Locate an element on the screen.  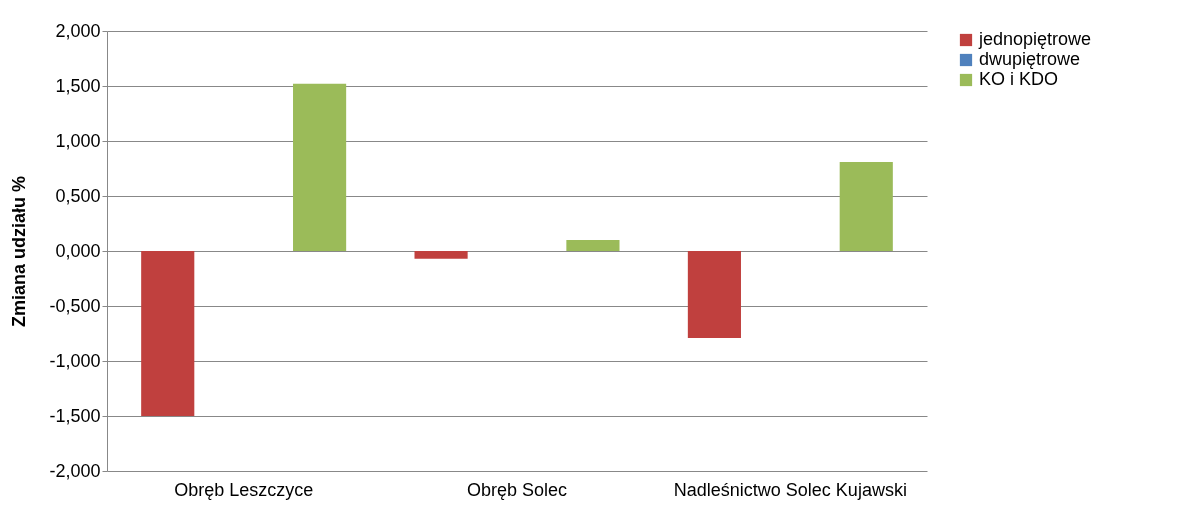
y-tick-label: -2,000 is located at coordinates (75, 470).